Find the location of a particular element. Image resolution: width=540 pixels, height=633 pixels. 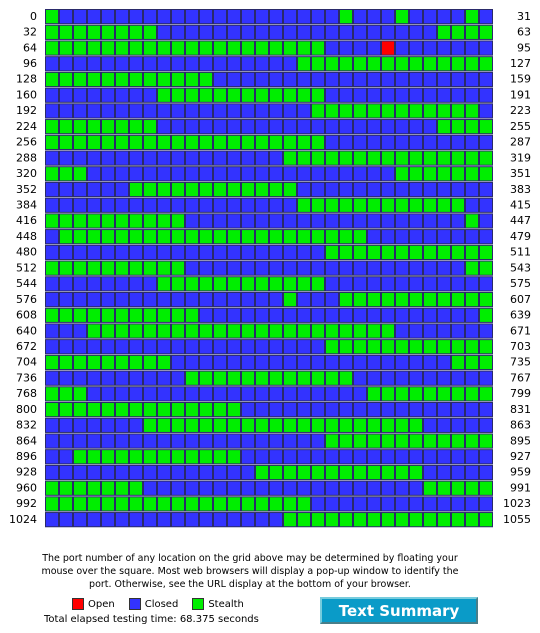

row-end-label: 351 is located at coordinates (520, 173).